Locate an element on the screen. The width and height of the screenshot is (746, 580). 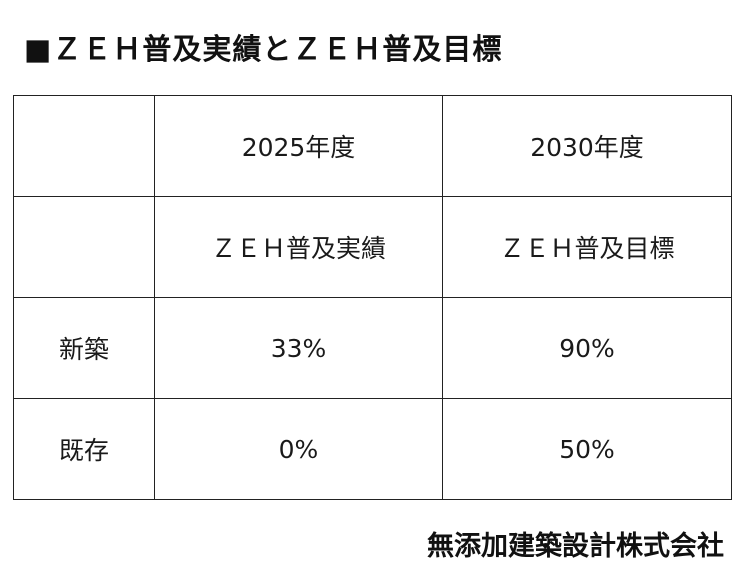
table-corner-cell is located at coordinates (84, 146).